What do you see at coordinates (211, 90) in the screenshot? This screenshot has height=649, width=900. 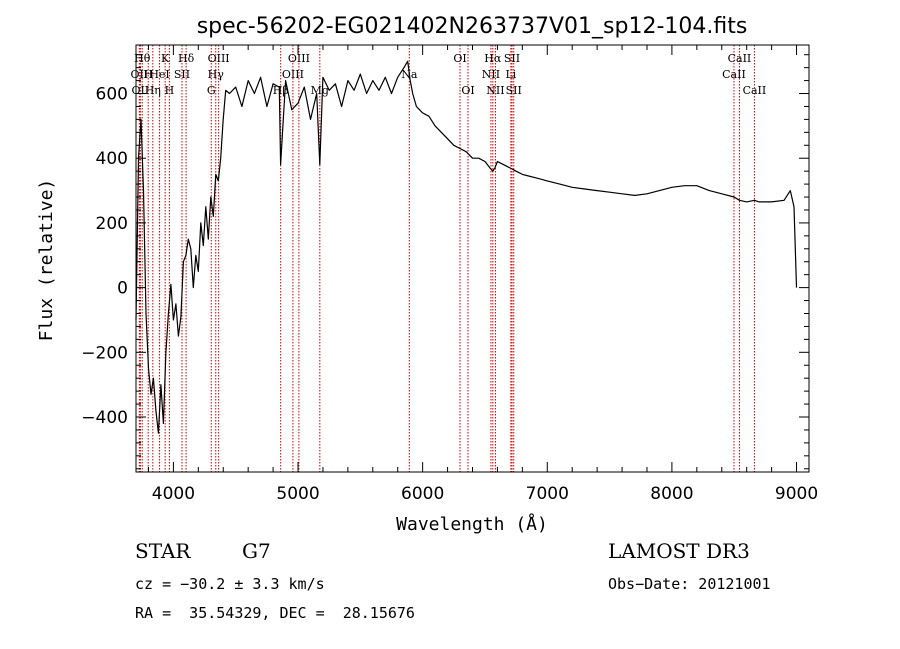 I see `spectral-line-label: G` at bounding box center [211, 90].